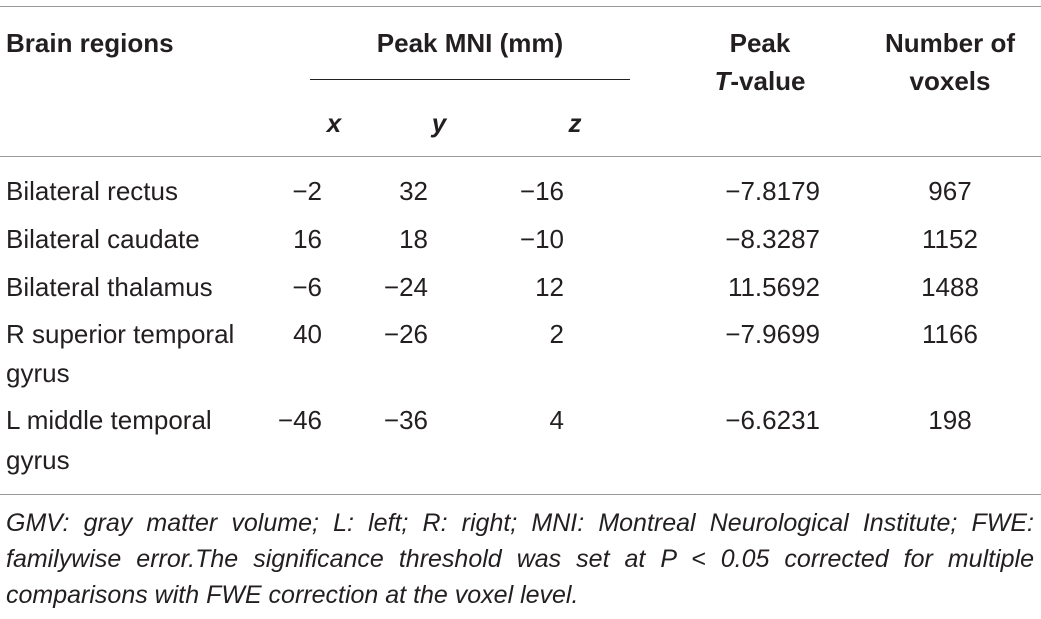 The width and height of the screenshot is (1041, 619). What do you see at coordinates (768, 81) in the screenshot?
I see `header-t-rest: -value` at bounding box center [768, 81].